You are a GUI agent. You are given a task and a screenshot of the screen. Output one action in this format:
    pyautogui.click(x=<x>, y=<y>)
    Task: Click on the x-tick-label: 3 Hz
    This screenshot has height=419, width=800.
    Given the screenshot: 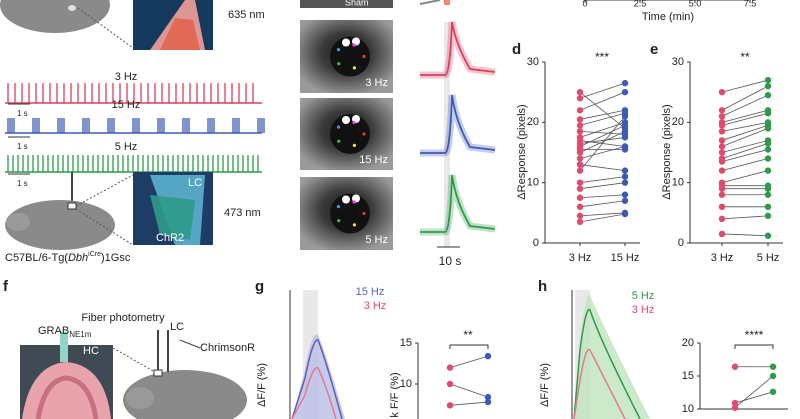 What is the action you would take?
    pyautogui.click(x=580, y=258)
    